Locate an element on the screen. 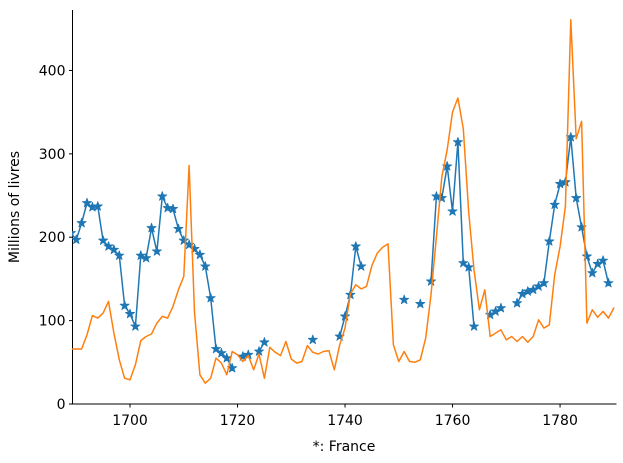  x-tick-label: 1760 is located at coordinates (453, 421).